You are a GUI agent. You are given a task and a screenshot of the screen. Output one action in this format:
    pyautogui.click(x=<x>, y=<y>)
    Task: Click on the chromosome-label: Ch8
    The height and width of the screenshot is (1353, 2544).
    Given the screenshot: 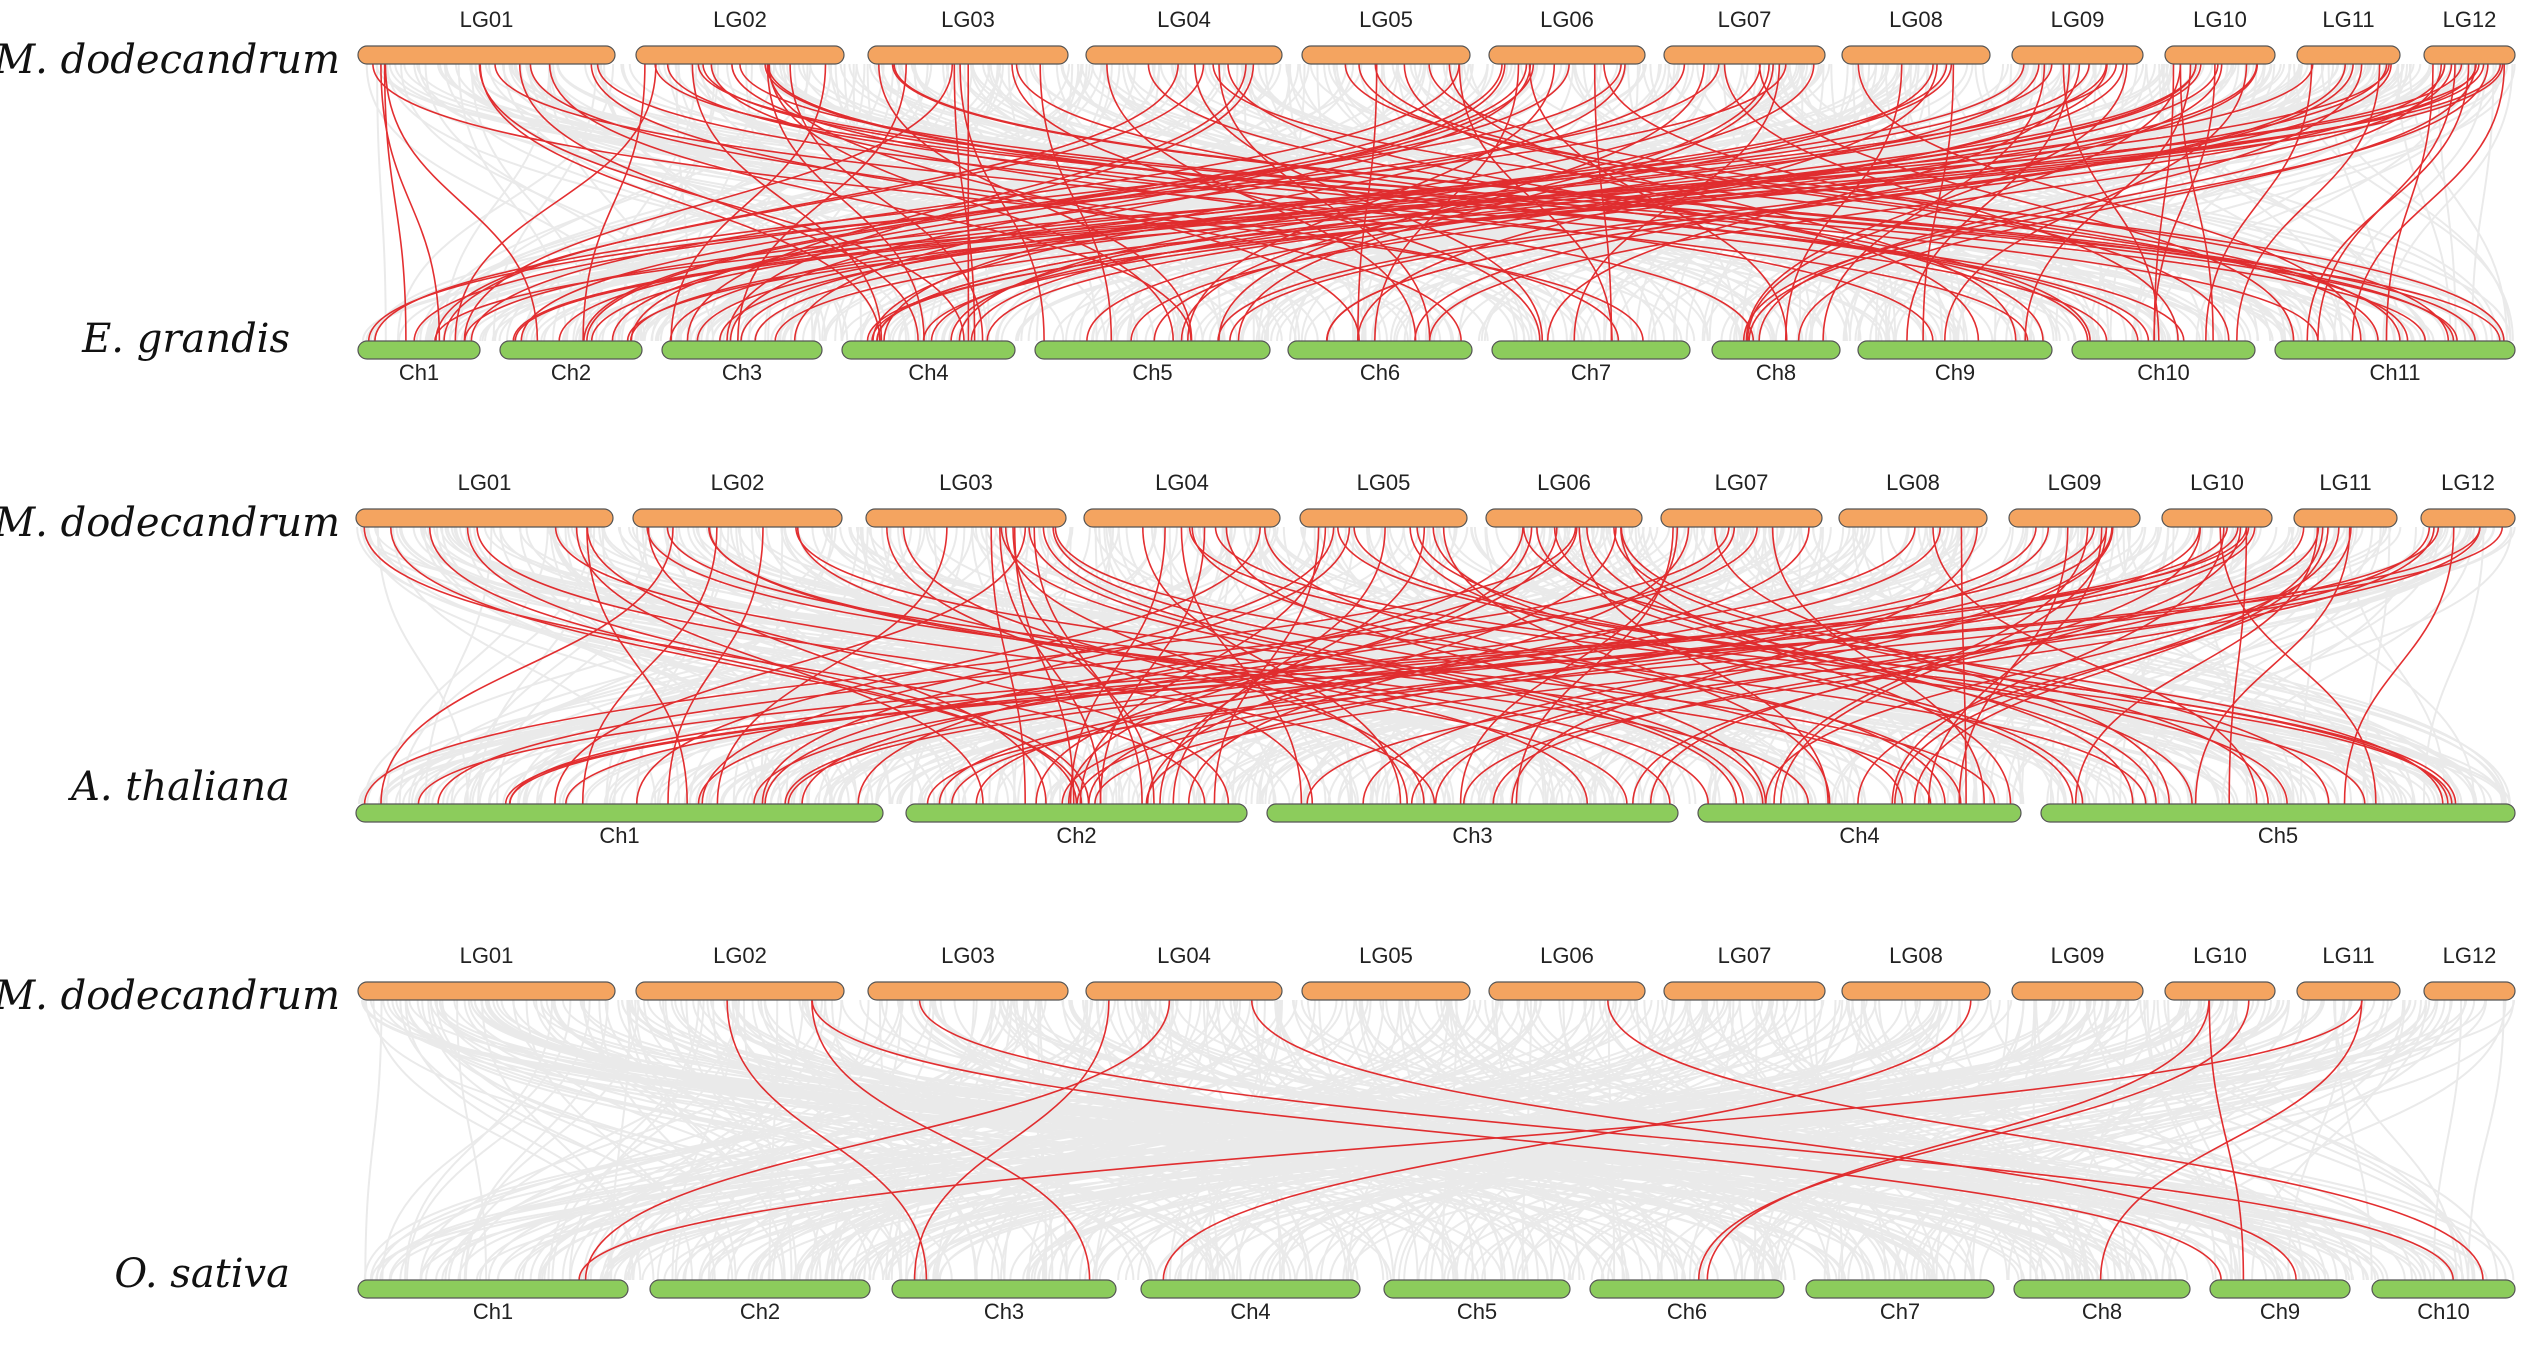 What is the action you would take?
    pyautogui.click(x=2102, y=1311)
    